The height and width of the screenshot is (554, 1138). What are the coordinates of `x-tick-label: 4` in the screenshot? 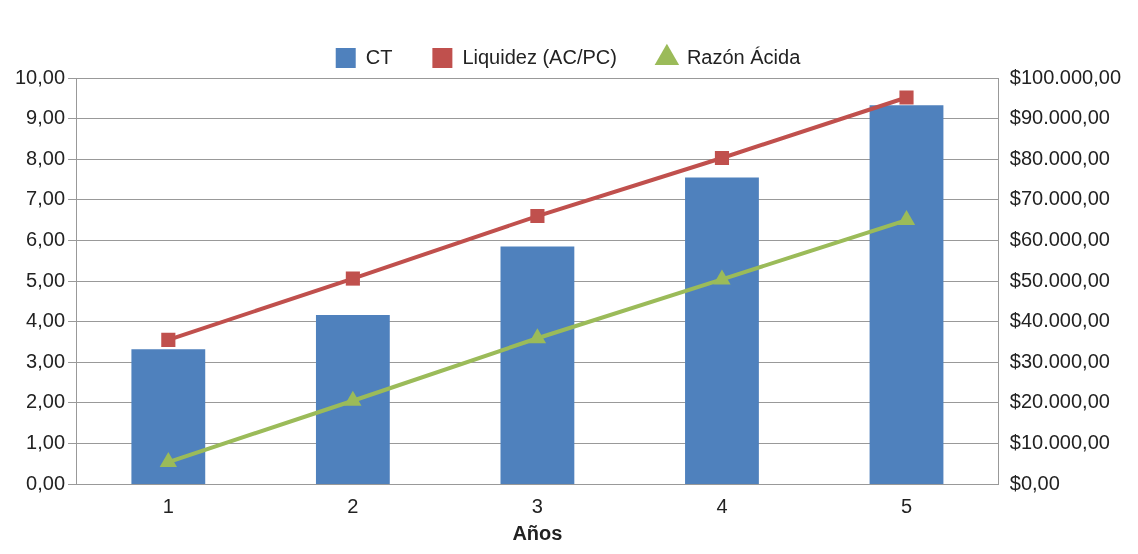 It's located at (722, 505).